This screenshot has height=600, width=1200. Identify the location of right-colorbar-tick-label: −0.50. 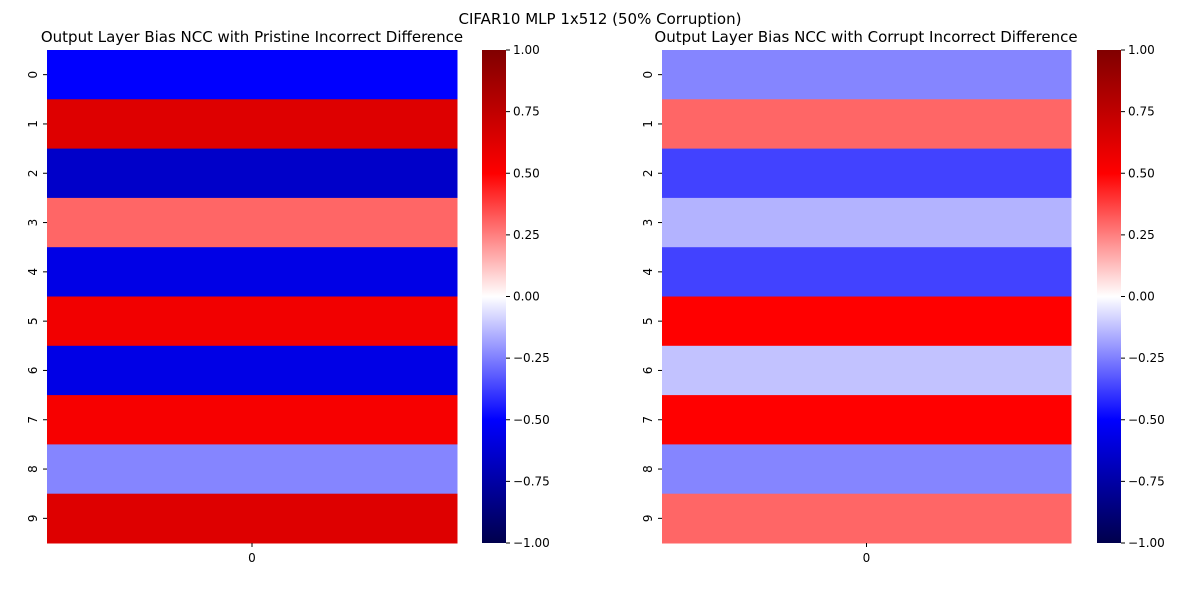
(1146, 420).